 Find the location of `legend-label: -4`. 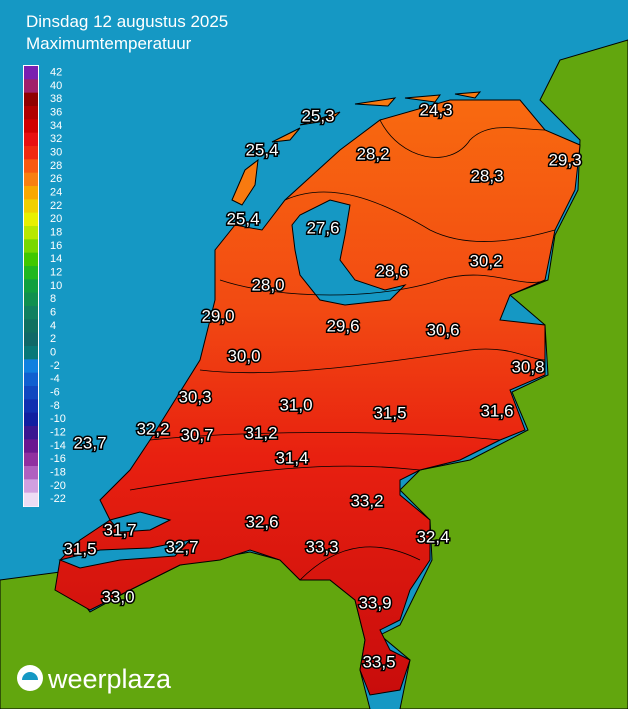

legend-label: -4 is located at coordinates (55, 379).